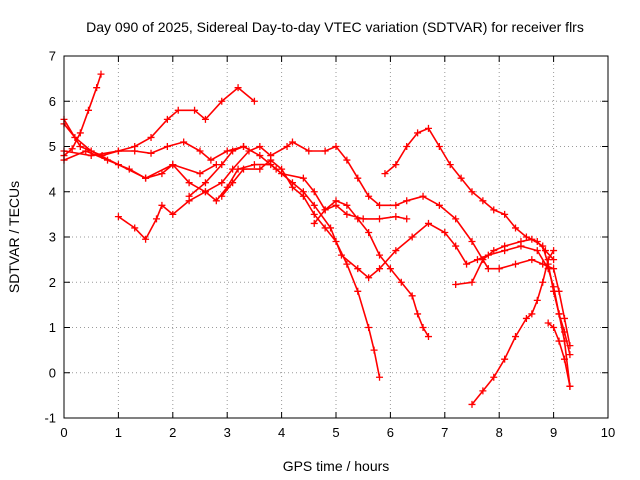  What do you see at coordinates (499, 432) in the screenshot?
I see `x-tick-label: 8` at bounding box center [499, 432].